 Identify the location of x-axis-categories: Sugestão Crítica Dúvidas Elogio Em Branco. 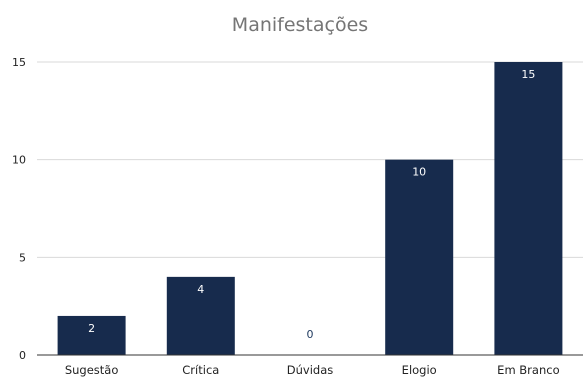
(312, 370).